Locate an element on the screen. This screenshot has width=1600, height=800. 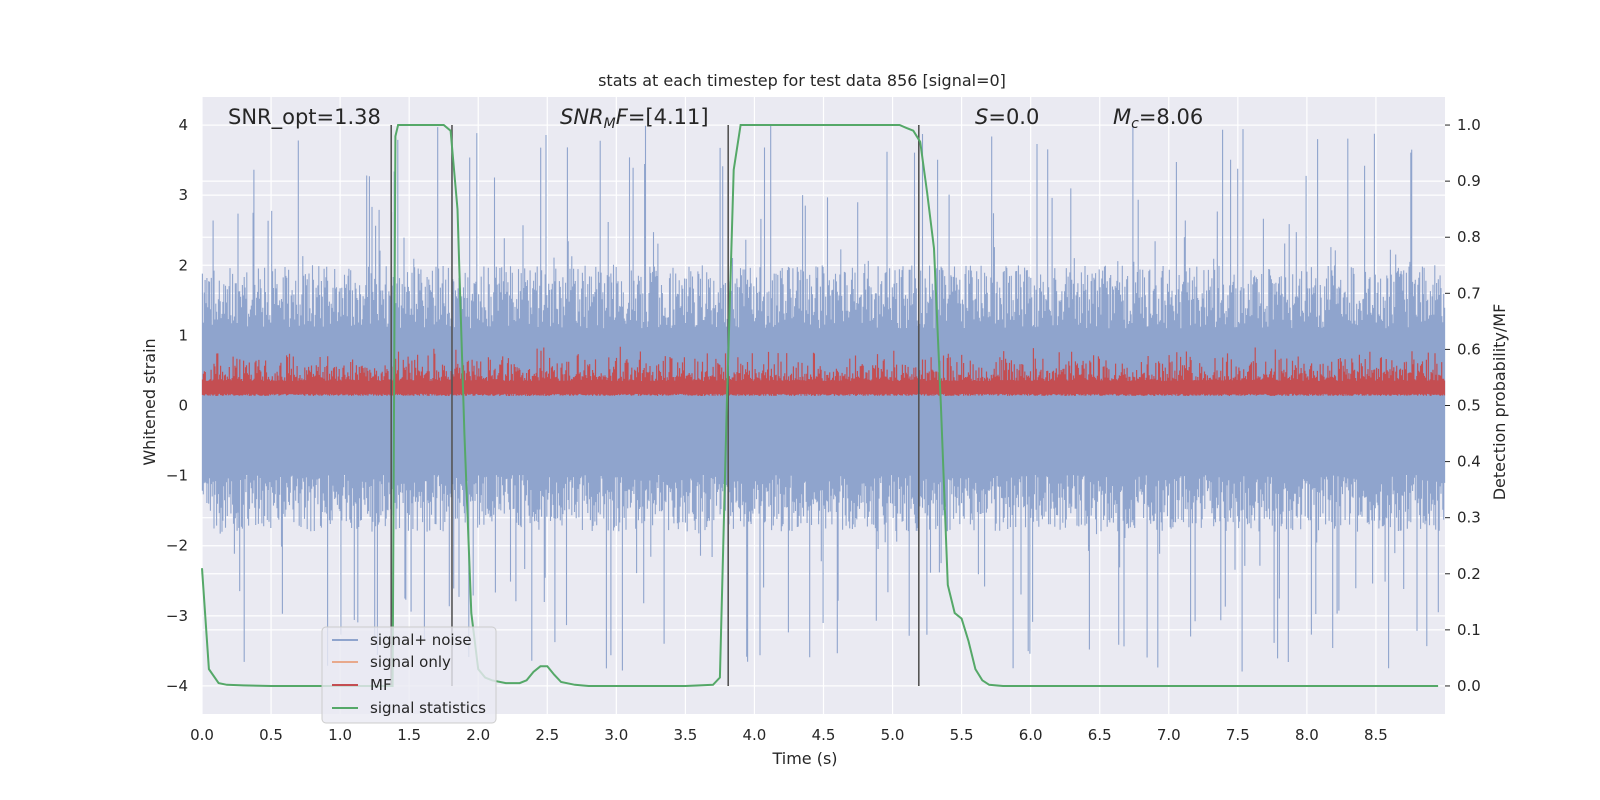
y-left-tick-label: 1 is located at coordinates (183, 335).